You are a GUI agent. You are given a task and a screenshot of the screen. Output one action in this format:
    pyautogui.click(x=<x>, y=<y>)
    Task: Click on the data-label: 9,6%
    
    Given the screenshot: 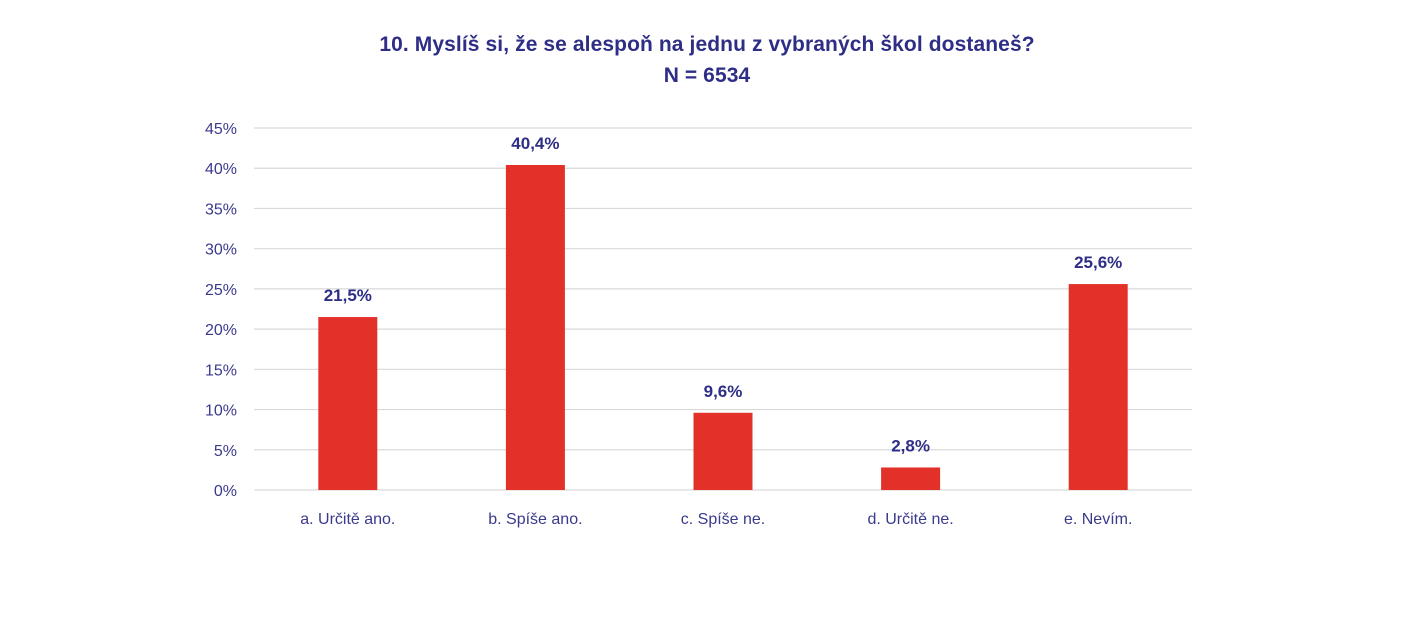 What is the action you would take?
    pyautogui.click(x=723, y=391)
    